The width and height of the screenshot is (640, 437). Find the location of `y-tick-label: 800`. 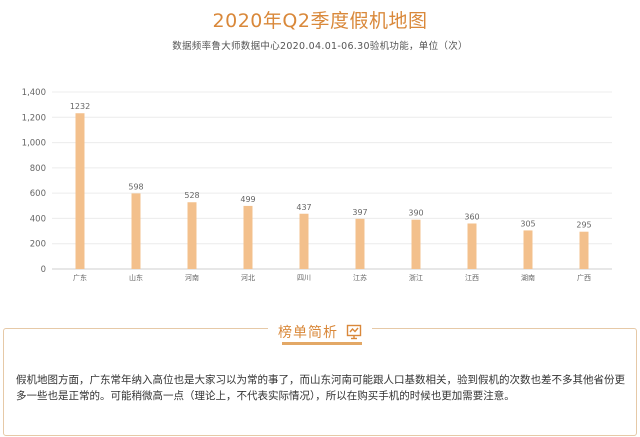

y-tick-label: 800 is located at coordinates (38, 169).